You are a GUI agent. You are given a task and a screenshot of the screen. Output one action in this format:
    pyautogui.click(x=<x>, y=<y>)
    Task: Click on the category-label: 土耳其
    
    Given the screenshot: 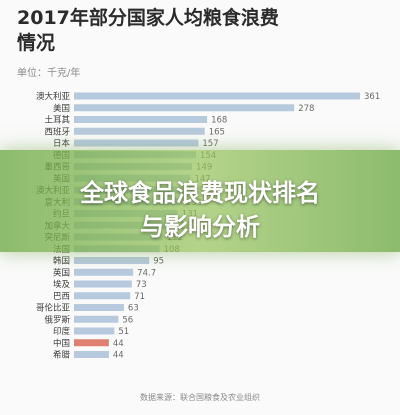 What is the action you would take?
    pyautogui.click(x=57, y=120)
    